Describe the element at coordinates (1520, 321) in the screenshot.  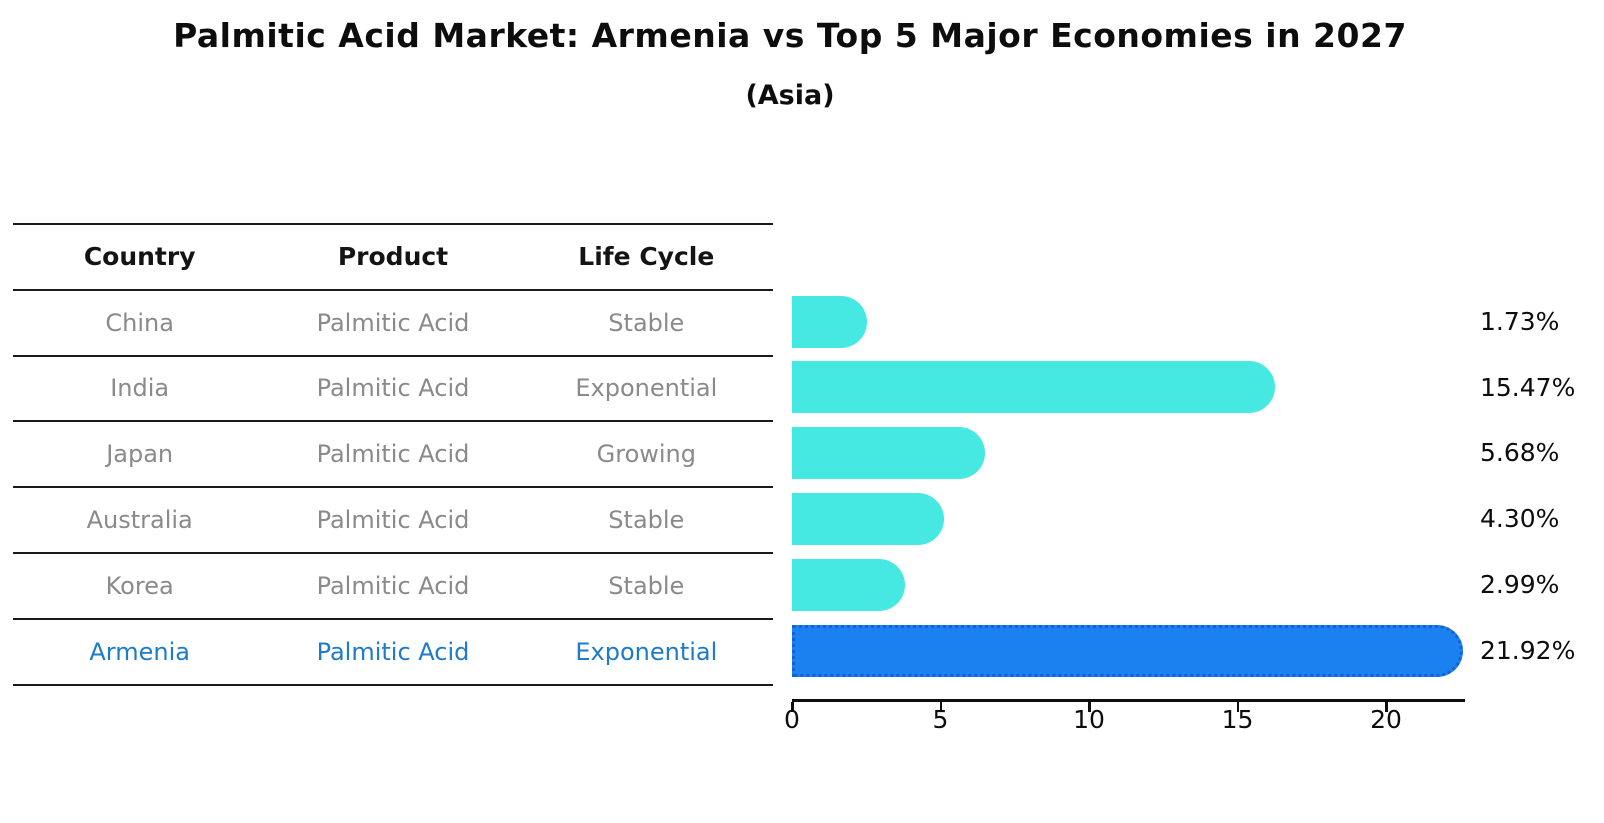
I see `value-label-china: 1.73%` at that location.